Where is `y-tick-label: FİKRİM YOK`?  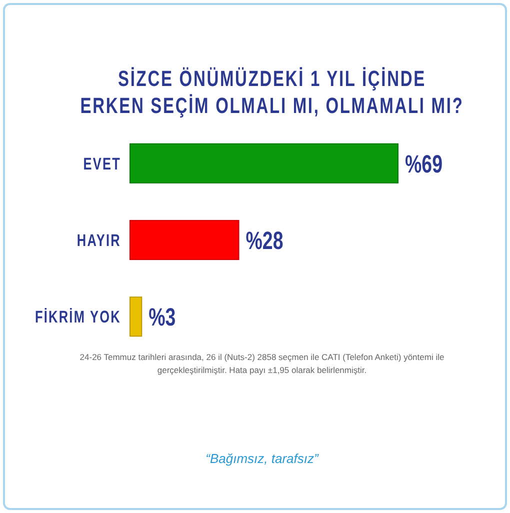 y-tick-label: FİKRİM YOK is located at coordinates (77, 318).